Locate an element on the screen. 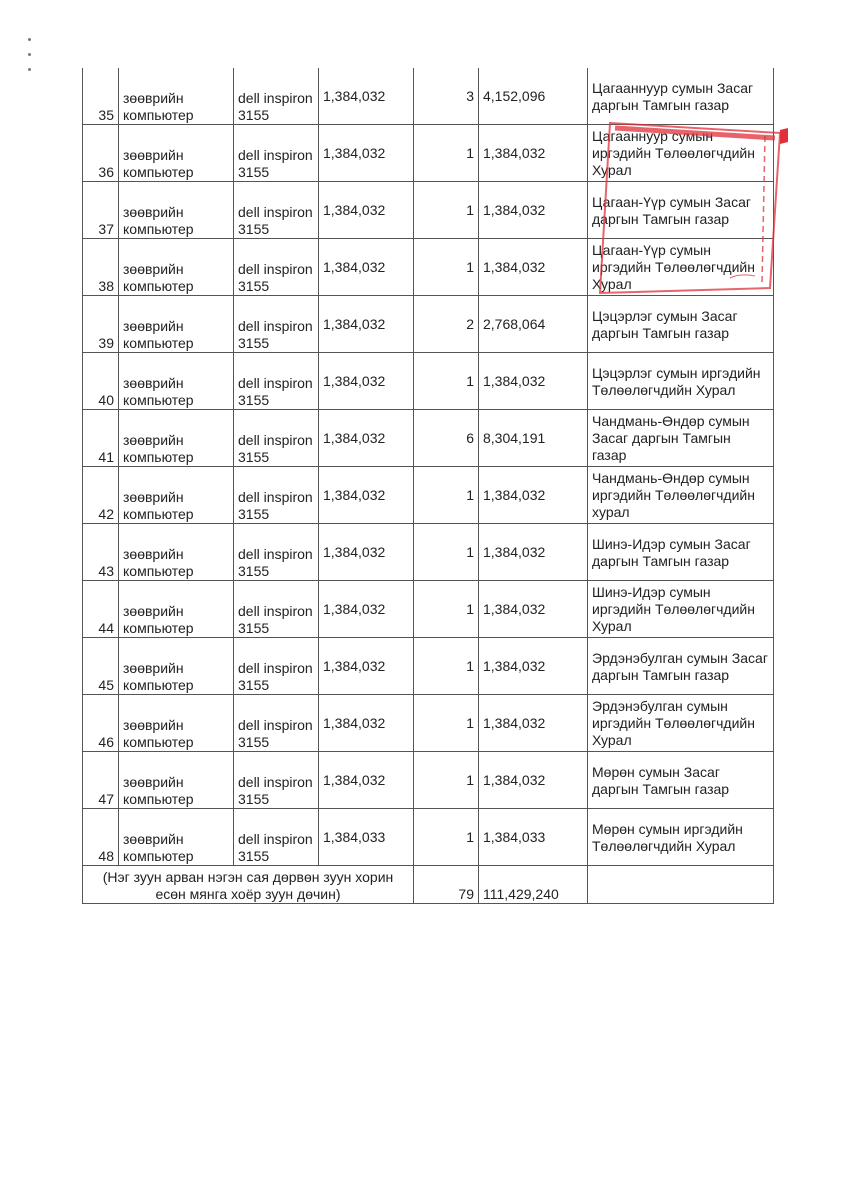  row-number-cell: 44 is located at coordinates (100, 609).